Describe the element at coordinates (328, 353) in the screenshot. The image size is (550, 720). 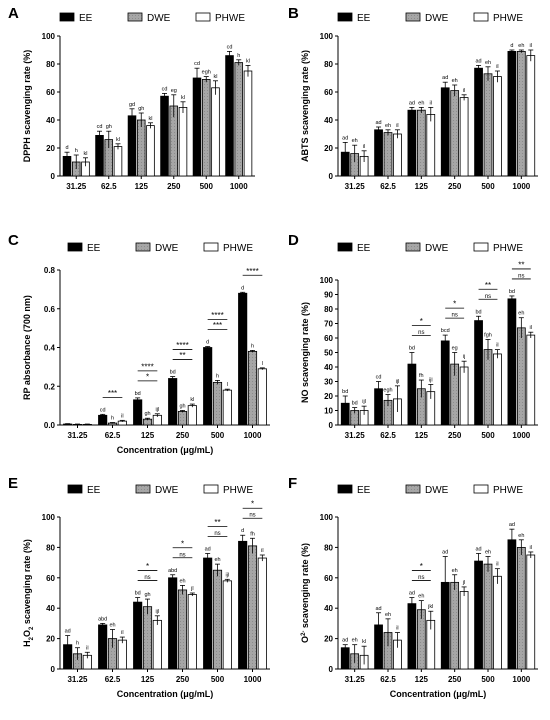
I see `y-tick-label: 50` at that location.